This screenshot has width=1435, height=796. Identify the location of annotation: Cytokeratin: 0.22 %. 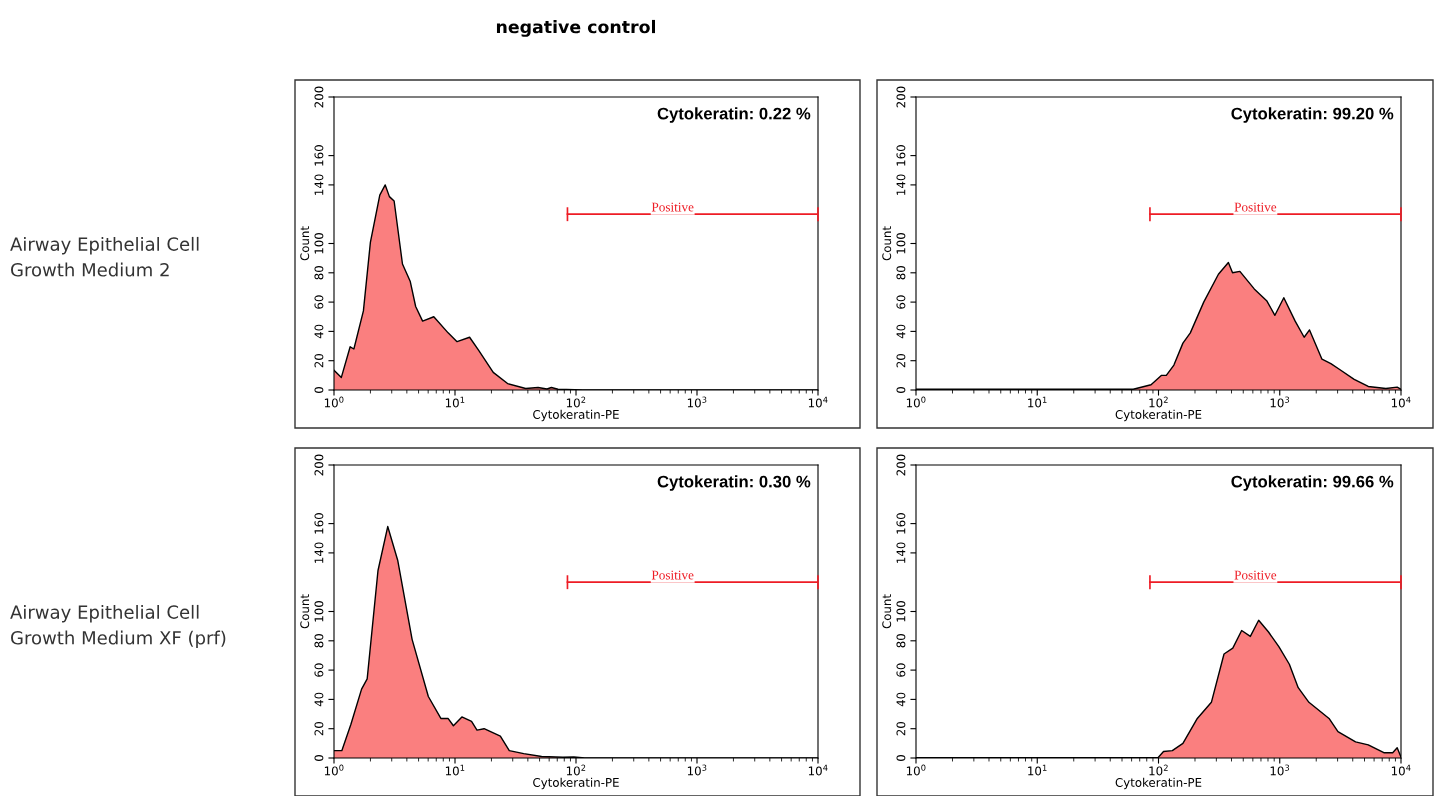
(734, 115).